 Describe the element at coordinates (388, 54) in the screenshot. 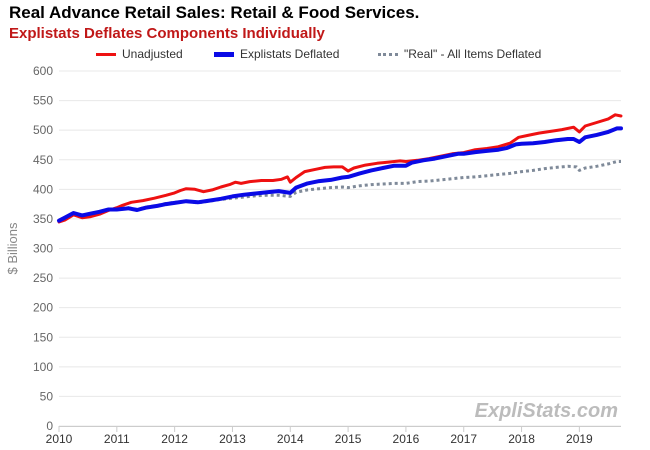

I see `legend-swatch-real-all-items` at that location.